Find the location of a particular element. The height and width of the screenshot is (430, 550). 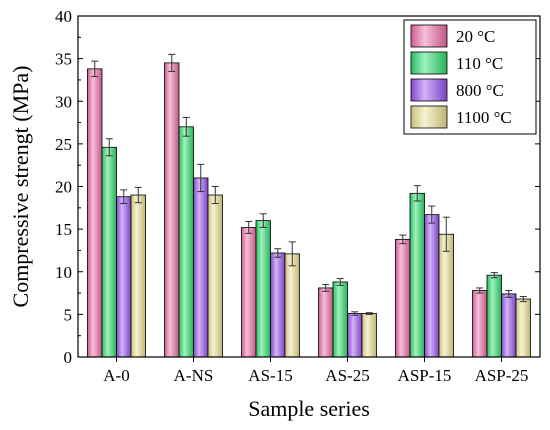

error-bar-A-0-s4 is located at coordinates (138, 195).